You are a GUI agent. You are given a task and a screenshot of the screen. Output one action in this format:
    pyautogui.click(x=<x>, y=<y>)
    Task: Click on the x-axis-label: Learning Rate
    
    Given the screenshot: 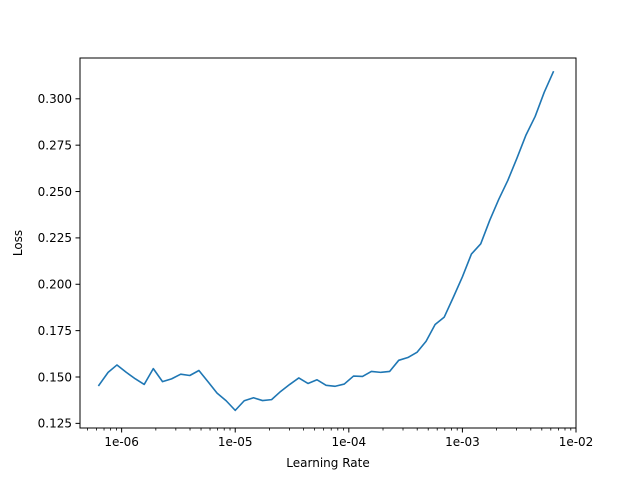 What is the action you would take?
    pyautogui.click(x=327, y=463)
    